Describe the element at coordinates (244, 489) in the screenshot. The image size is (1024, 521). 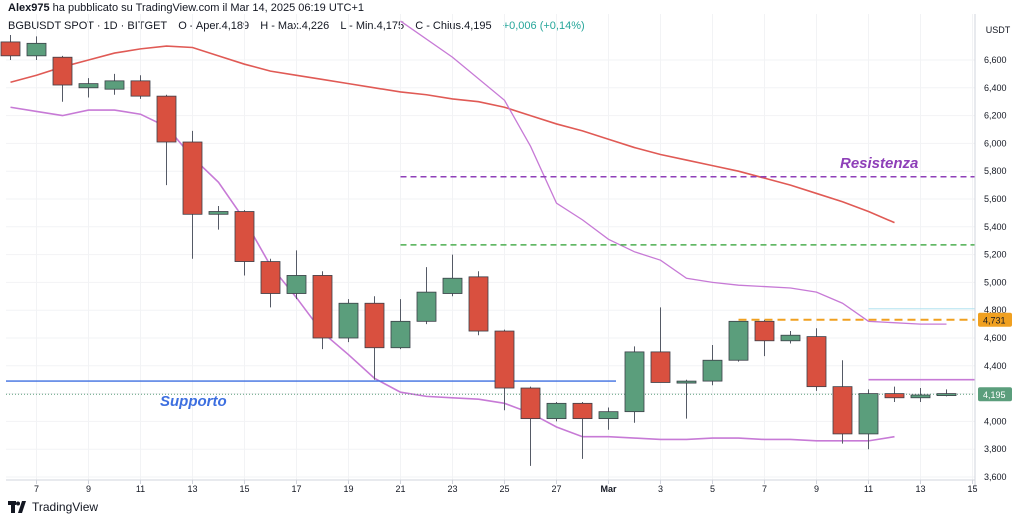
I see `time-tick-label: 15` at that location.